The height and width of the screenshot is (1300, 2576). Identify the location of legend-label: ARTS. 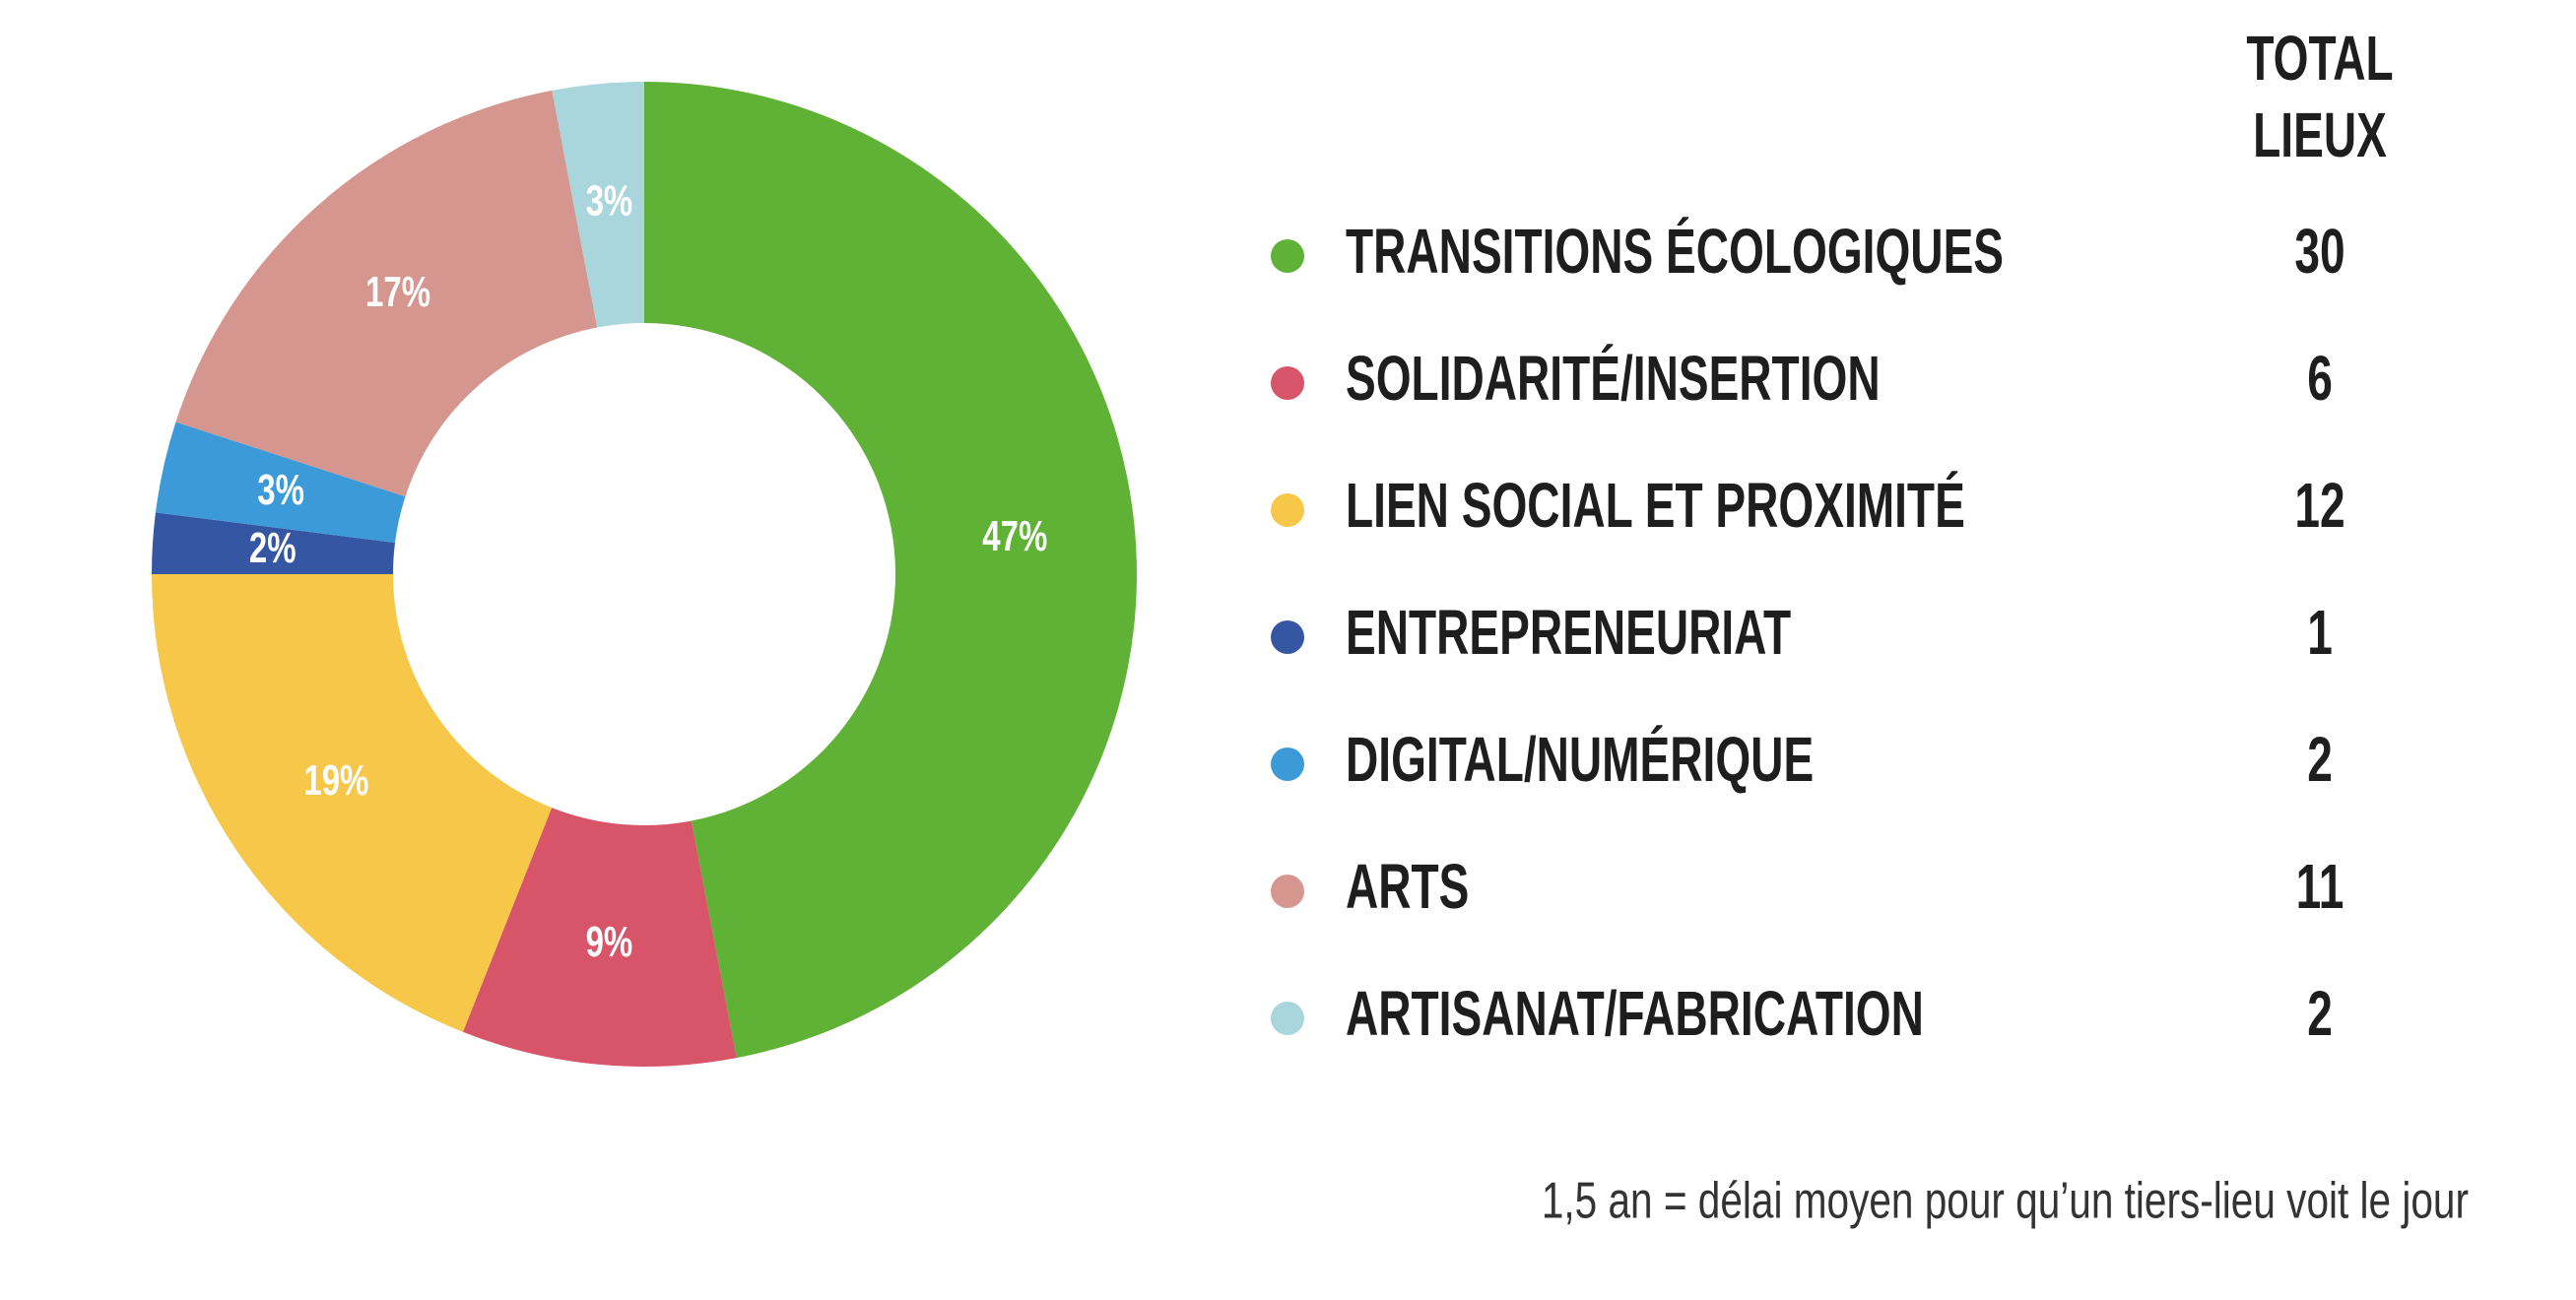
(1408, 887).